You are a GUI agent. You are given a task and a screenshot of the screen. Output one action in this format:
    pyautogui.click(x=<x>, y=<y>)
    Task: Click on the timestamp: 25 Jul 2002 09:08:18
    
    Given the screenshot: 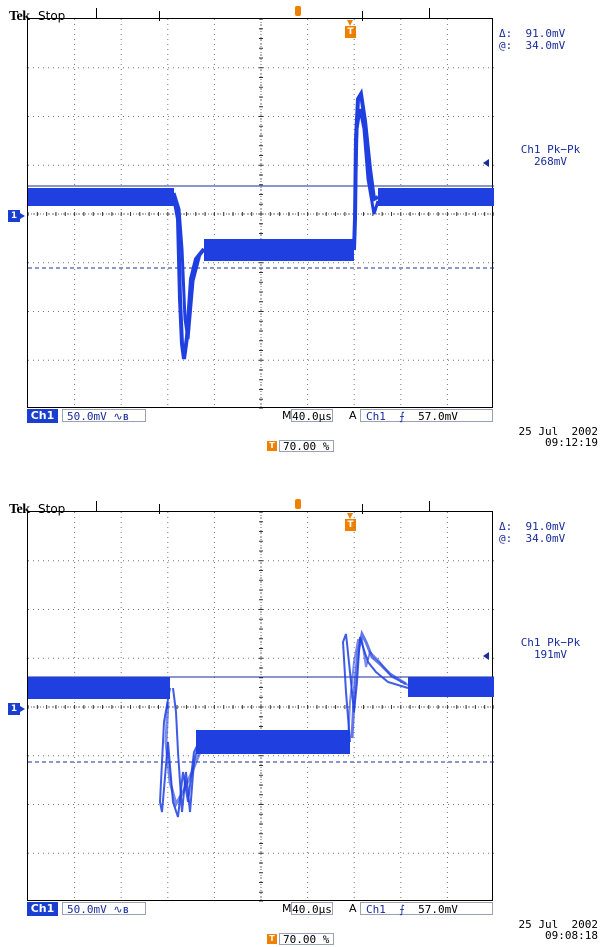 What is the action you would take?
    pyautogui.click(x=553, y=930)
    